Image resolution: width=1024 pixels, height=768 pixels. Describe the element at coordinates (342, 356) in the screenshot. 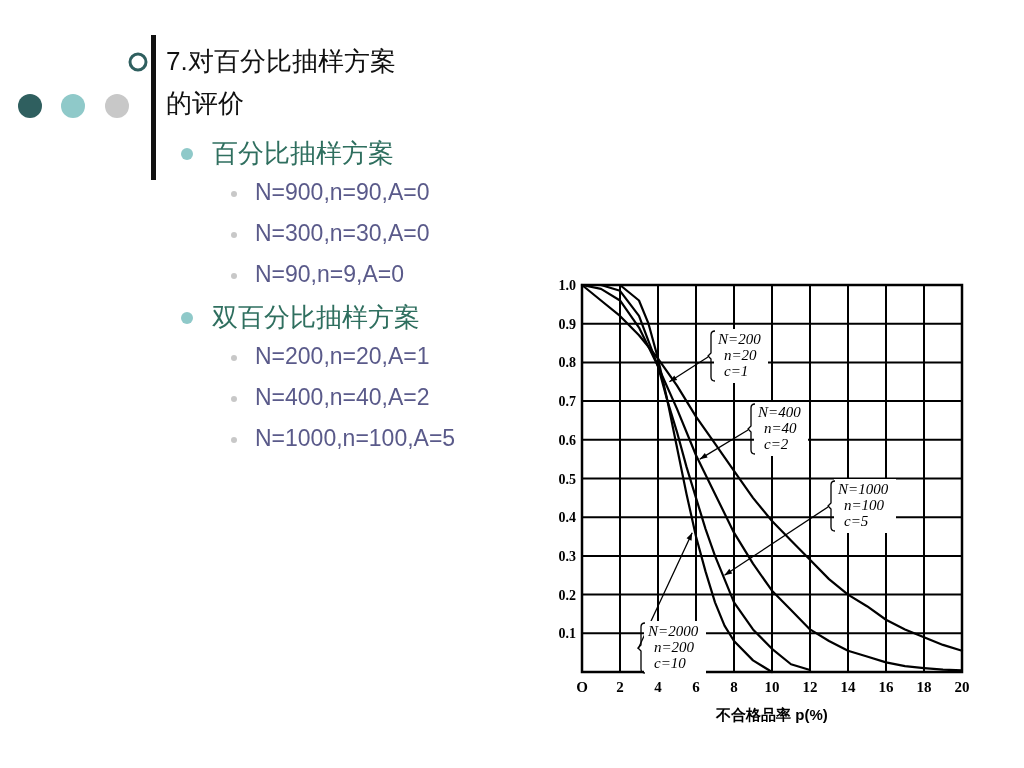

I see `text: N=200,n=20,A=1` at that location.